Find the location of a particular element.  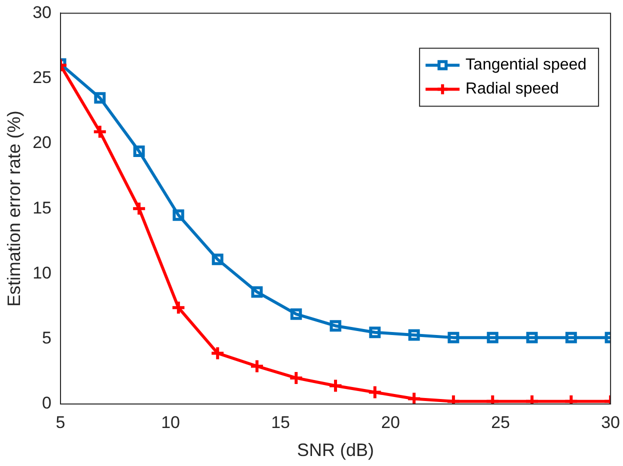

x-tick-label: 20 is located at coordinates (390, 422).